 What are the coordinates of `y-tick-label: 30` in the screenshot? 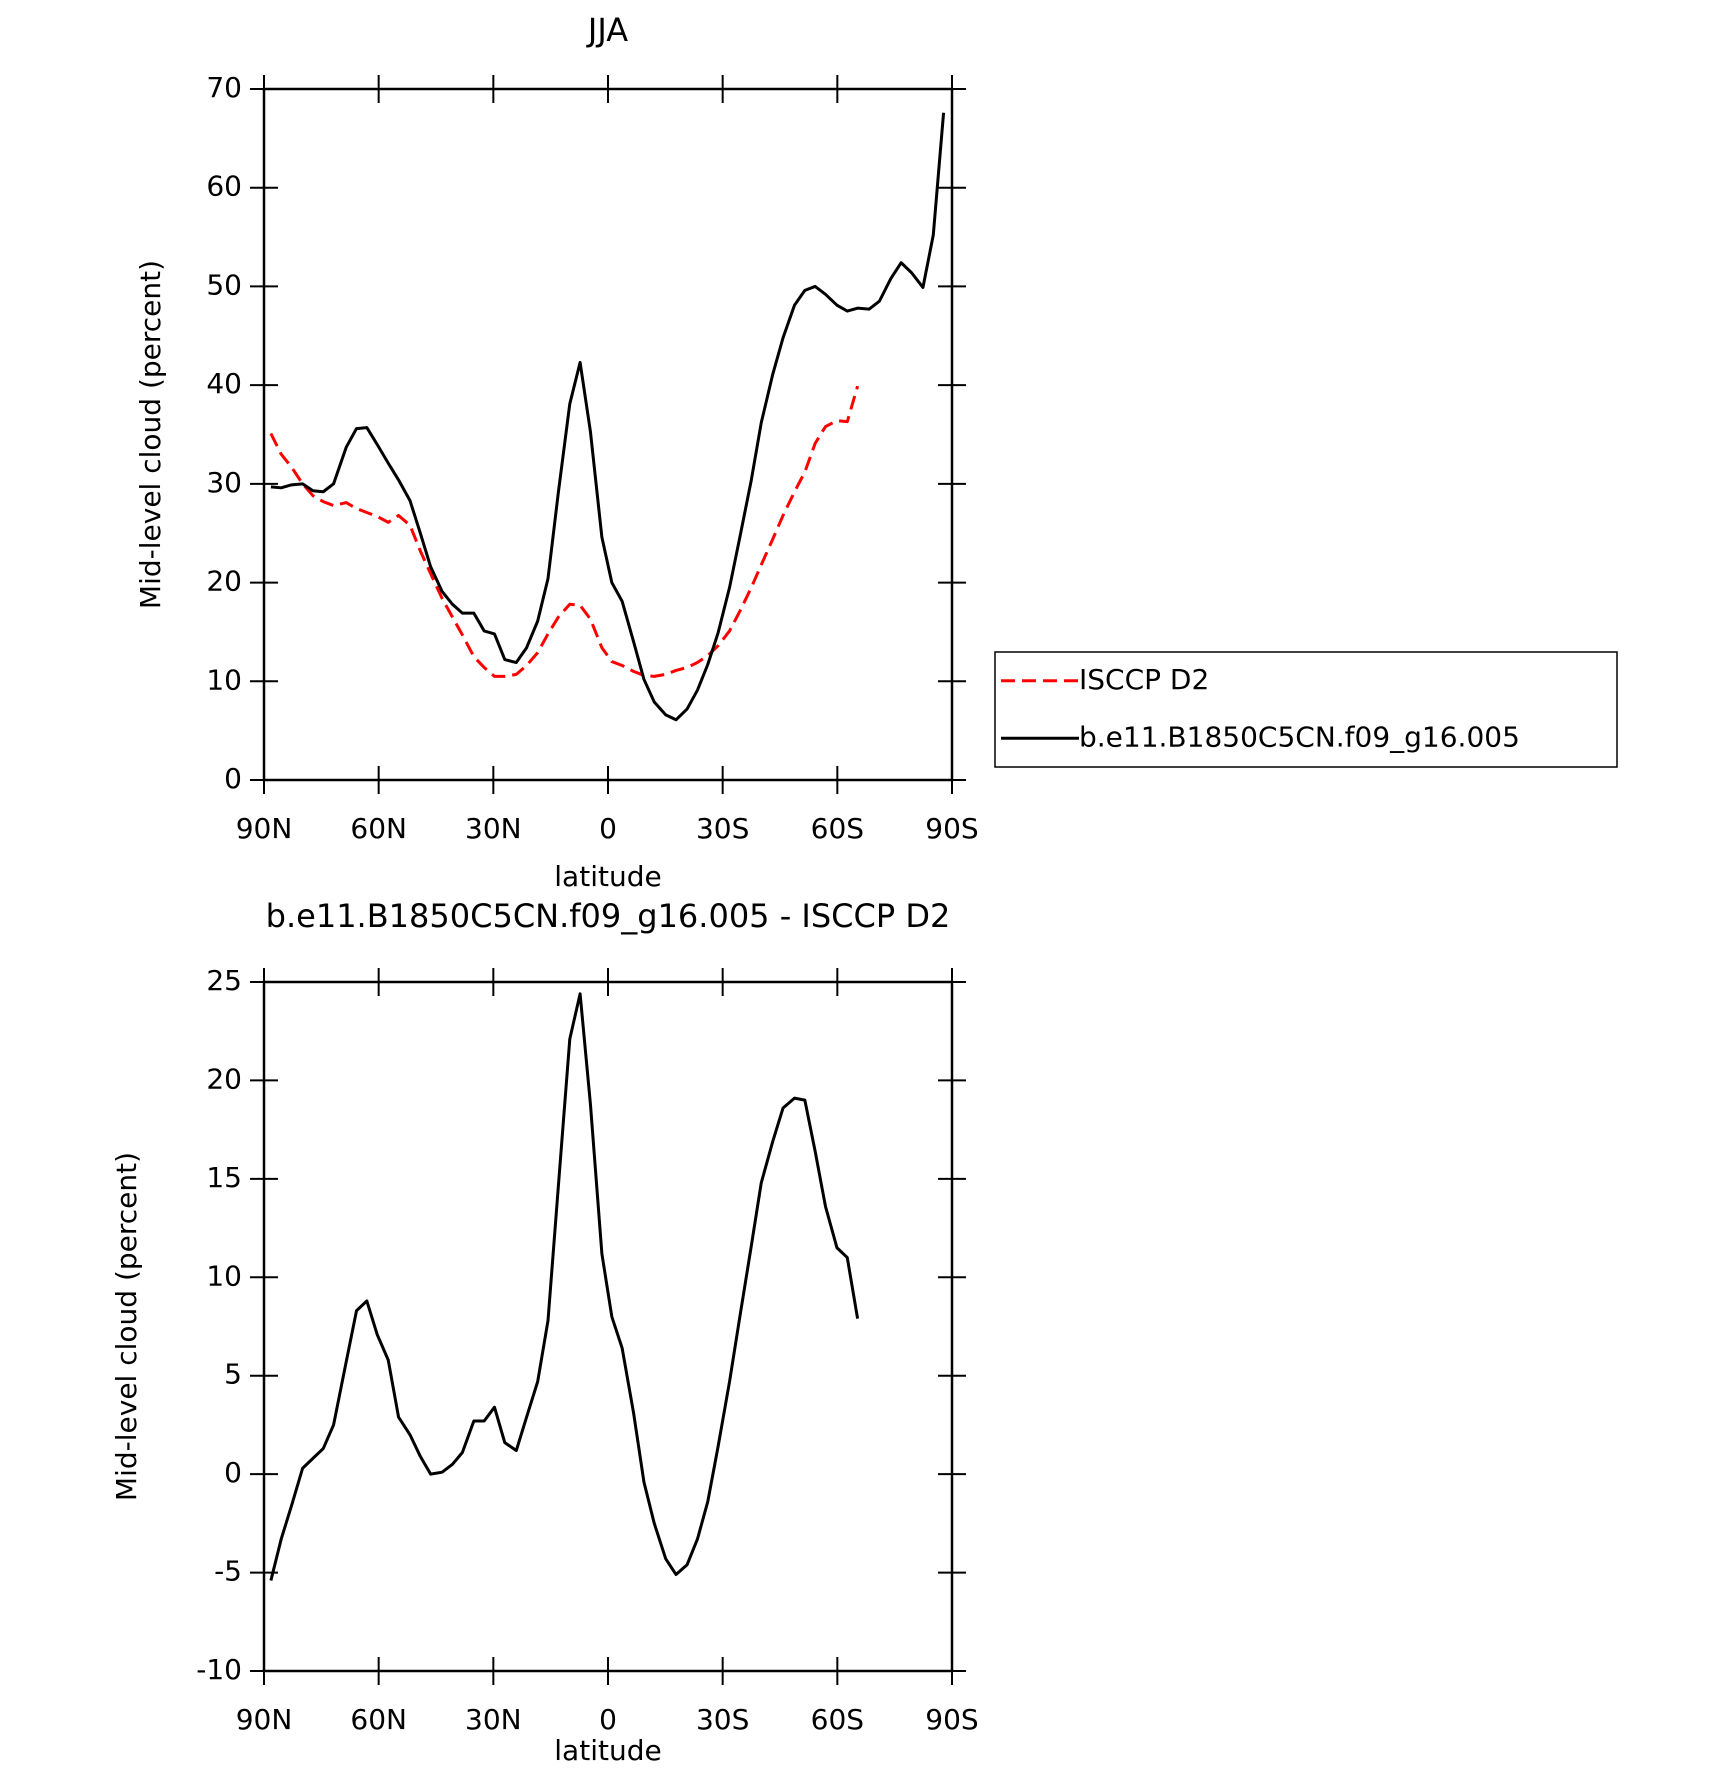 It's located at (224, 482).